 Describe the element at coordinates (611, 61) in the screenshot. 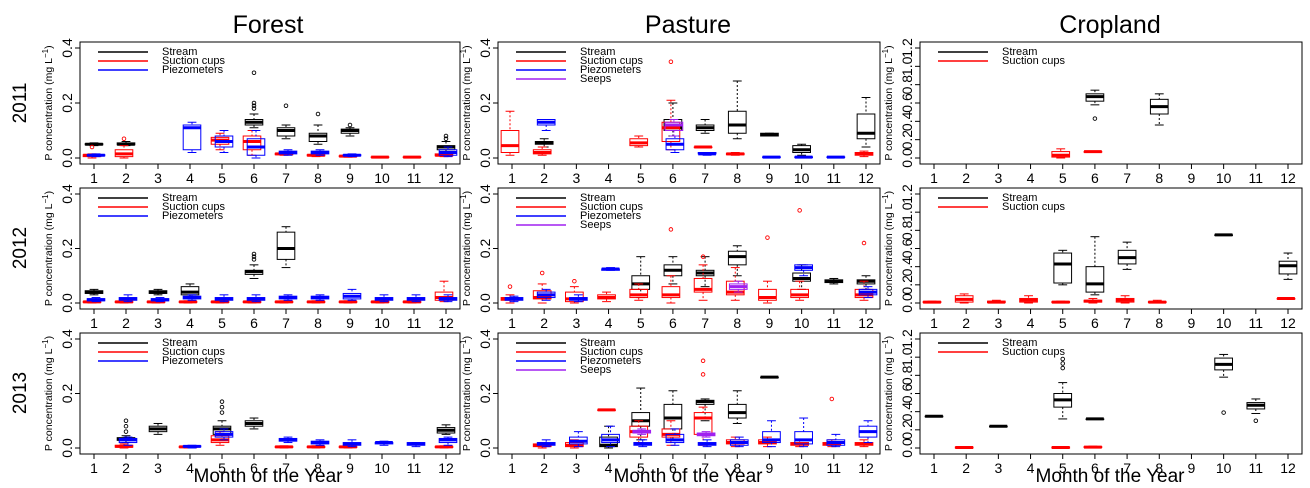

I see `legend-label: Suction cups` at that location.